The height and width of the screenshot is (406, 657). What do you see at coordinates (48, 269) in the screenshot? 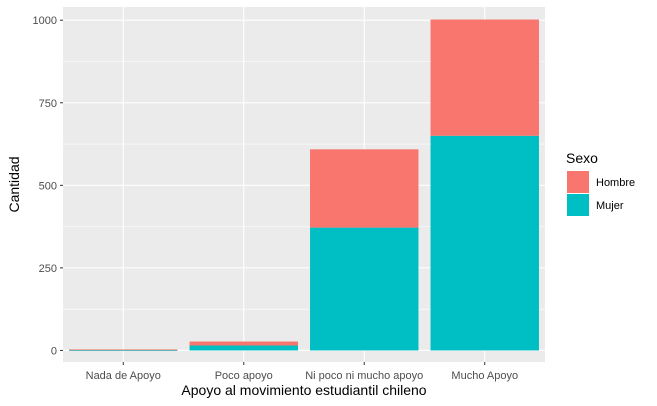
I see `y-tick-label: 250` at bounding box center [48, 269].